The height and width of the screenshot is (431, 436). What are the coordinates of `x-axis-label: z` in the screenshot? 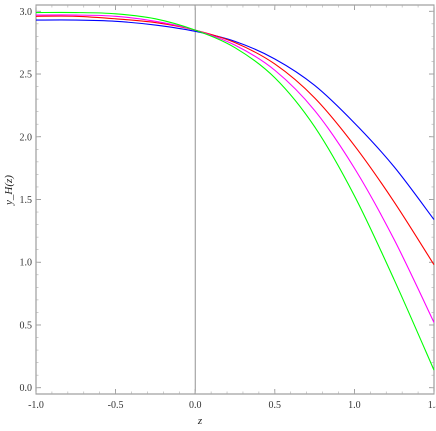 It's located at (200, 421).